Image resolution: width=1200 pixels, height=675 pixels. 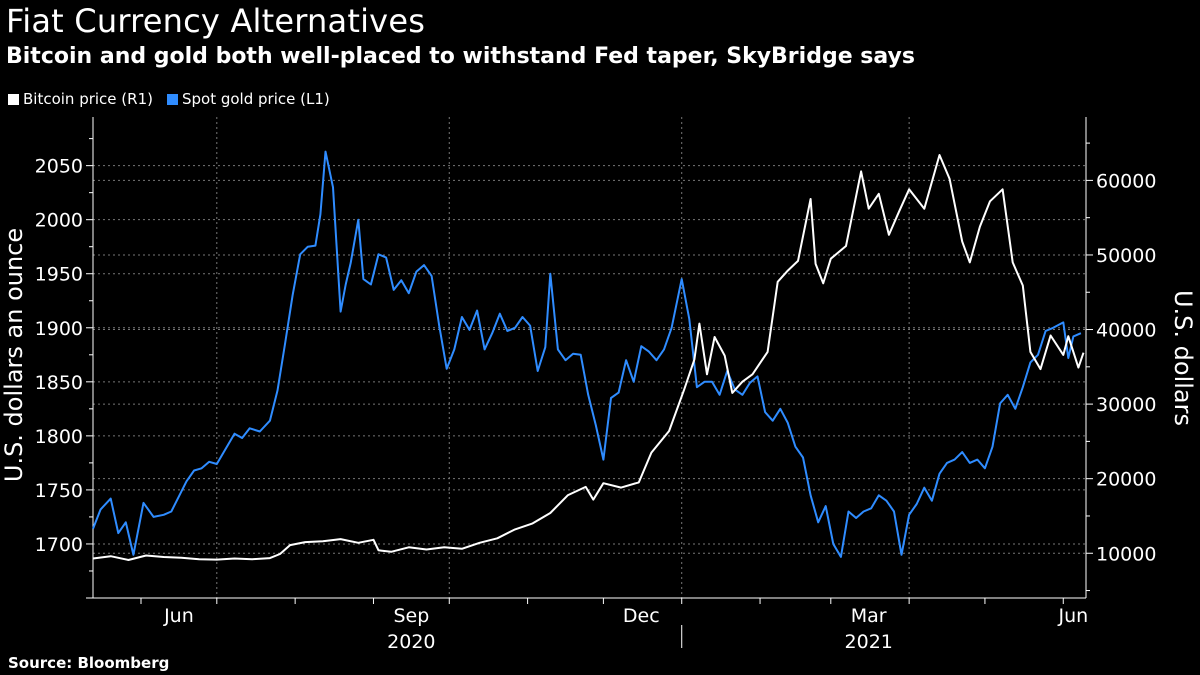 I want to click on x-year-label: 2021, so click(x=869, y=642).